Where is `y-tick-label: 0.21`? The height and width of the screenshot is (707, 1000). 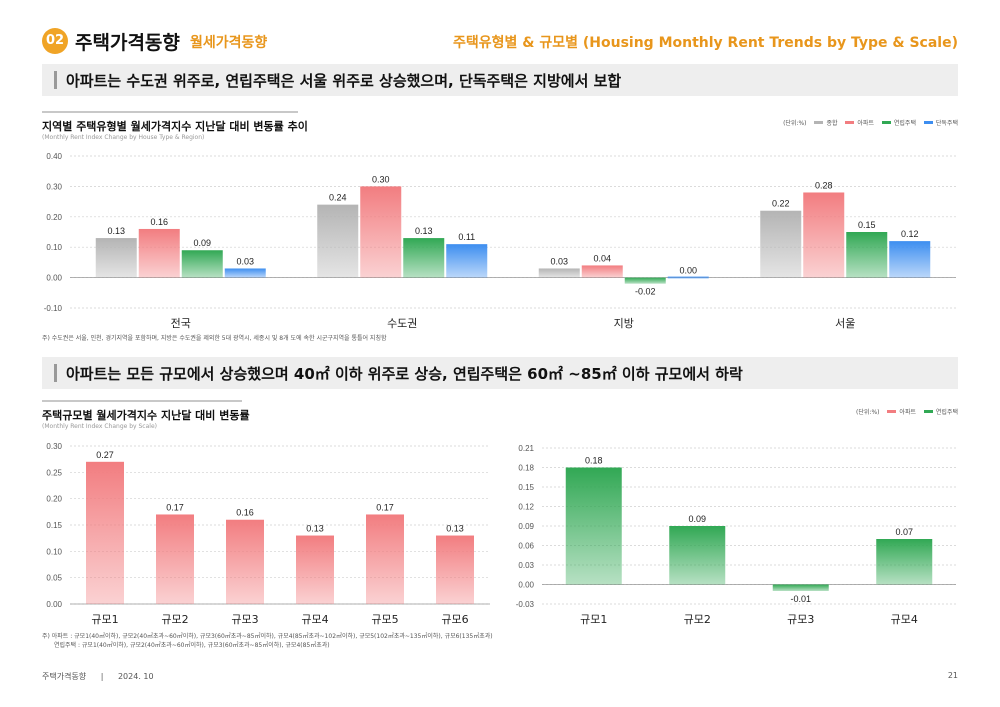
y-tick-label: 0.21 is located at coordinates (526, 448).